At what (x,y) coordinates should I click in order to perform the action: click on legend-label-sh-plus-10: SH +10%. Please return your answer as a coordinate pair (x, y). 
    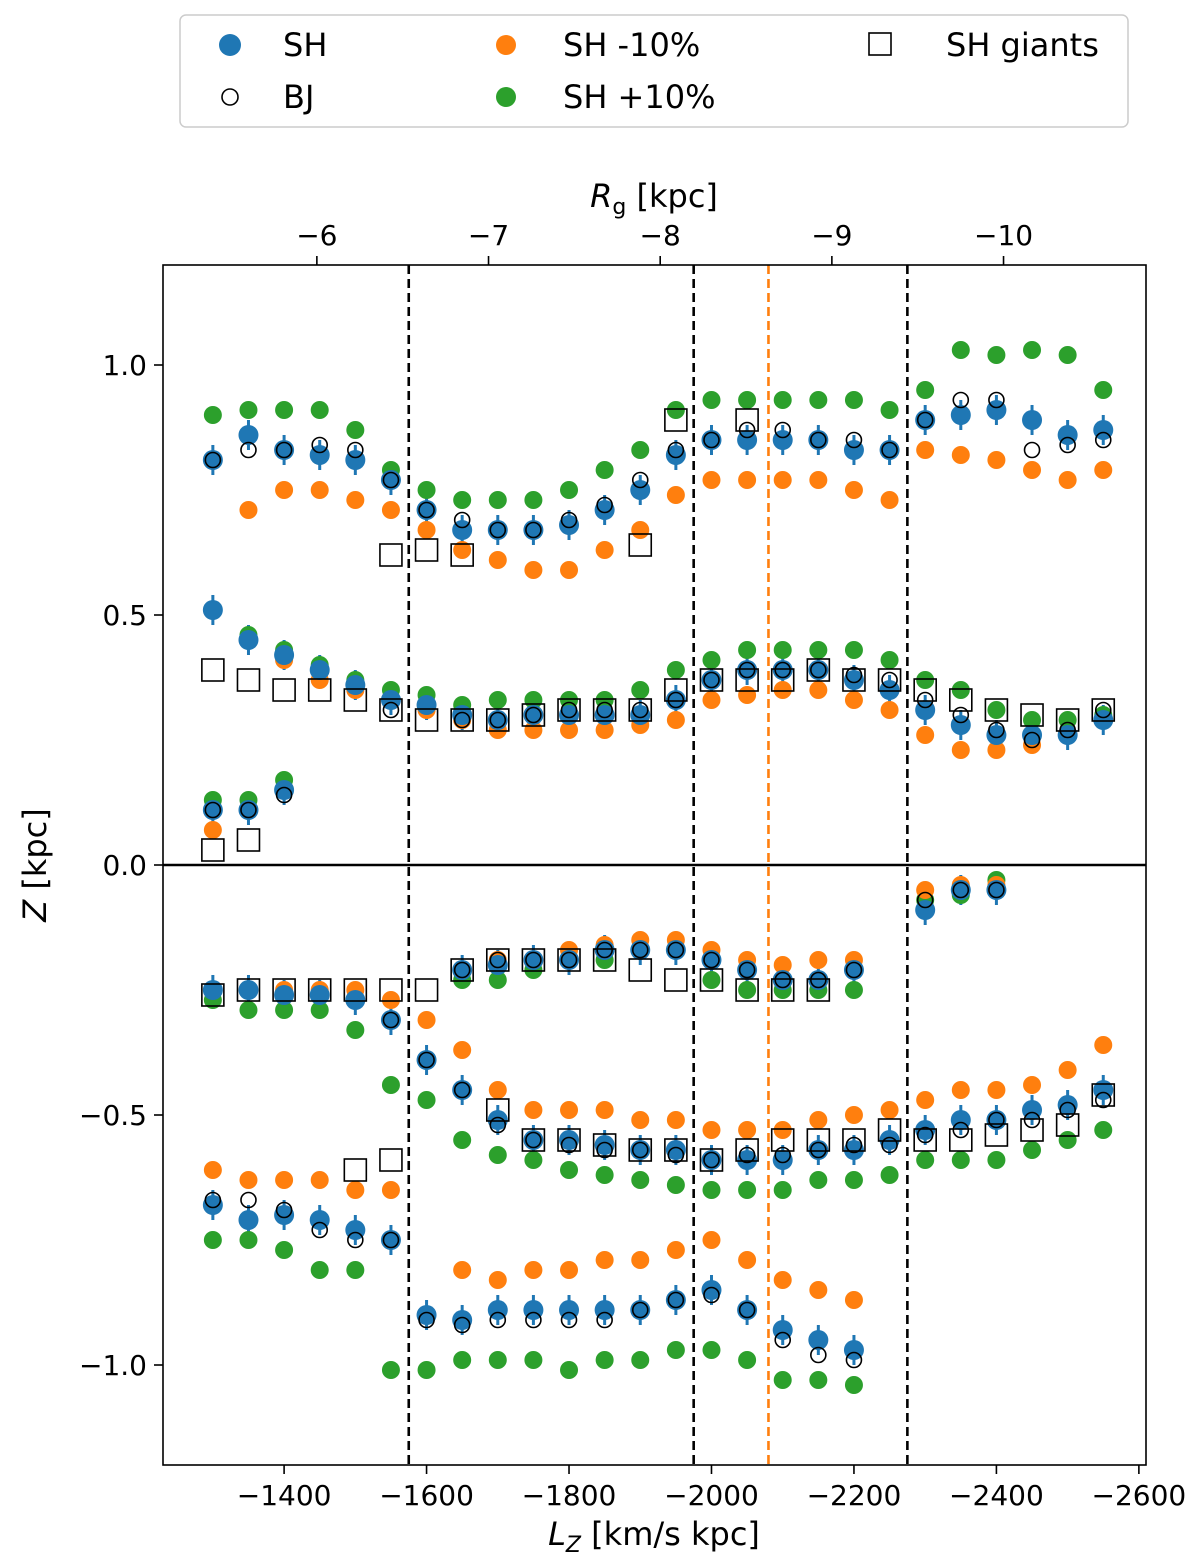
    Looking at the image, I should click on (639, 97).